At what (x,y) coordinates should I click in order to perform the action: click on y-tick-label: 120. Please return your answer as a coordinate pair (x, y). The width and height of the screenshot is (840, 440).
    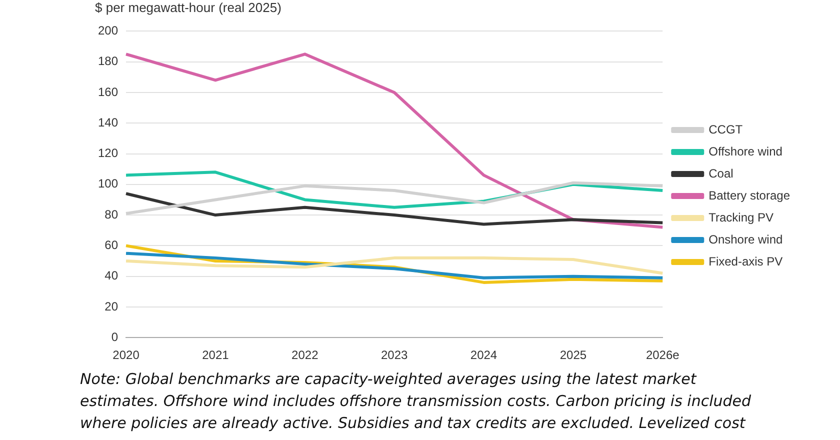
    Looking at the image, I should click on (108, 153).